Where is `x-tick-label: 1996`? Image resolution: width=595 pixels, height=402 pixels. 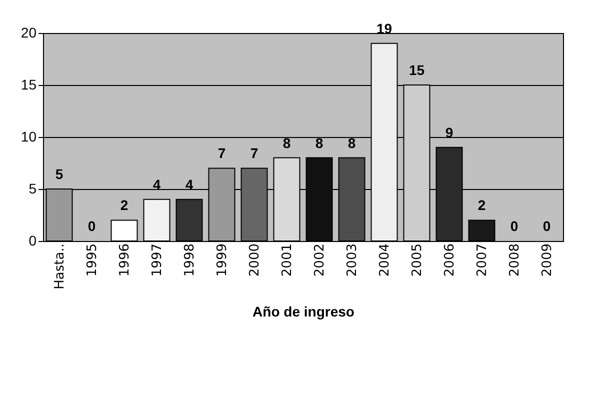 x-tick-label: 1996 is located at coordinates (124, 260).